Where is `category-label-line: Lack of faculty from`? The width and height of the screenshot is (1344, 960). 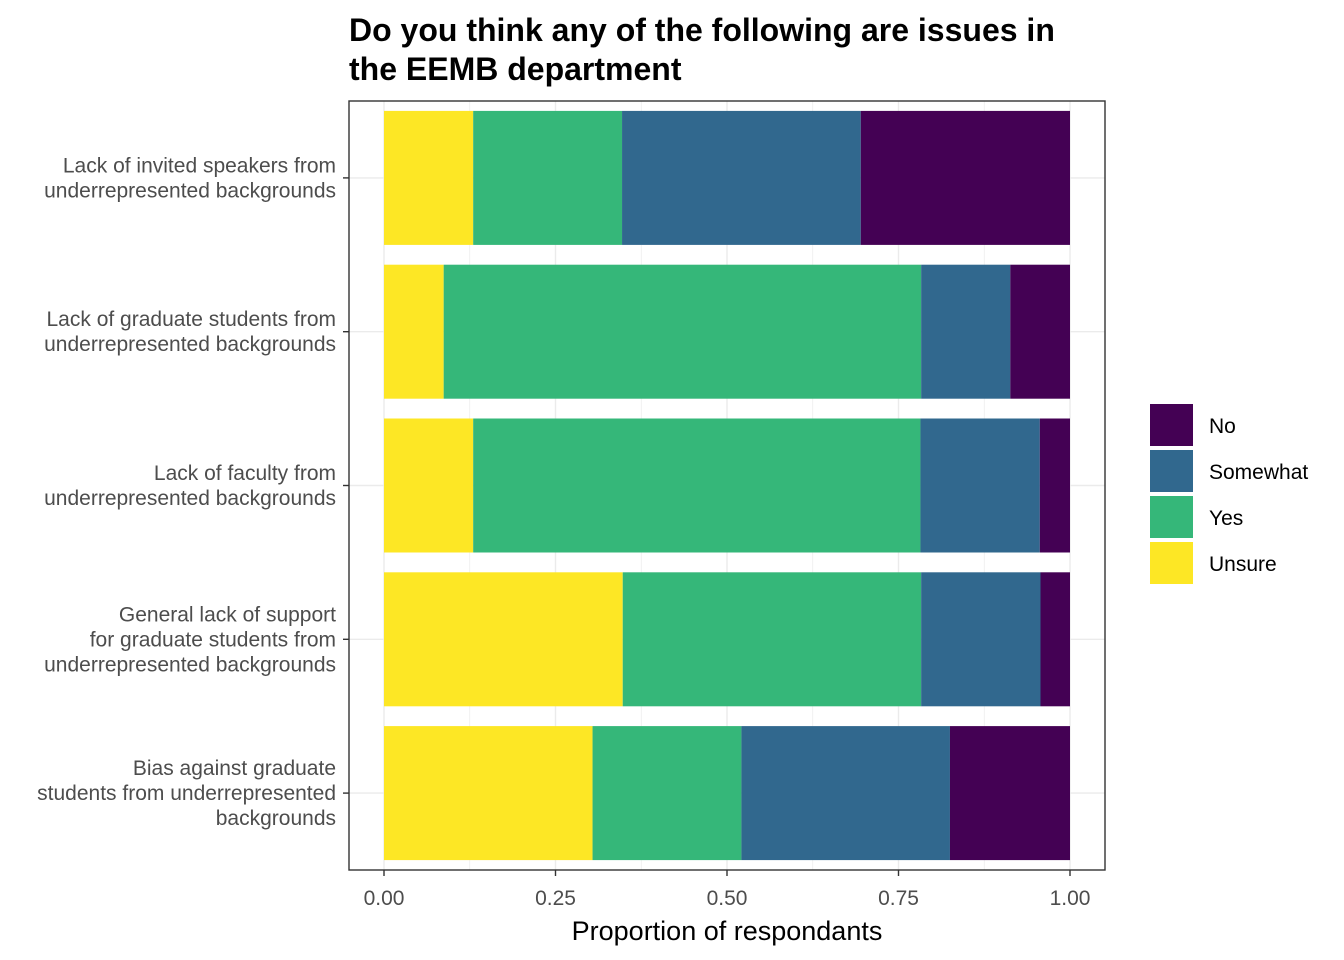 category-label-line: Lack of faculty from is located at coordinates (245, 473).